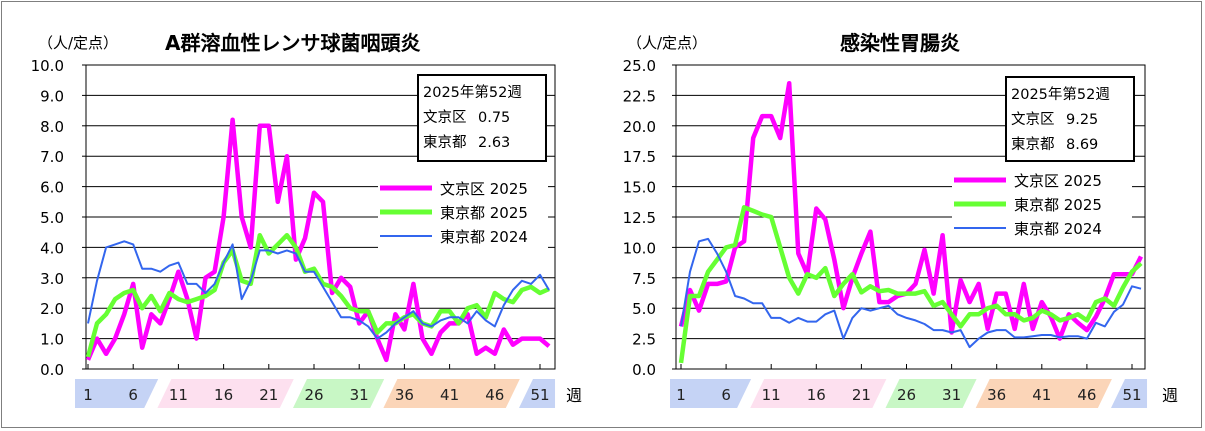  I want to click on y-tick-label: 8.0, so click(52, 127).